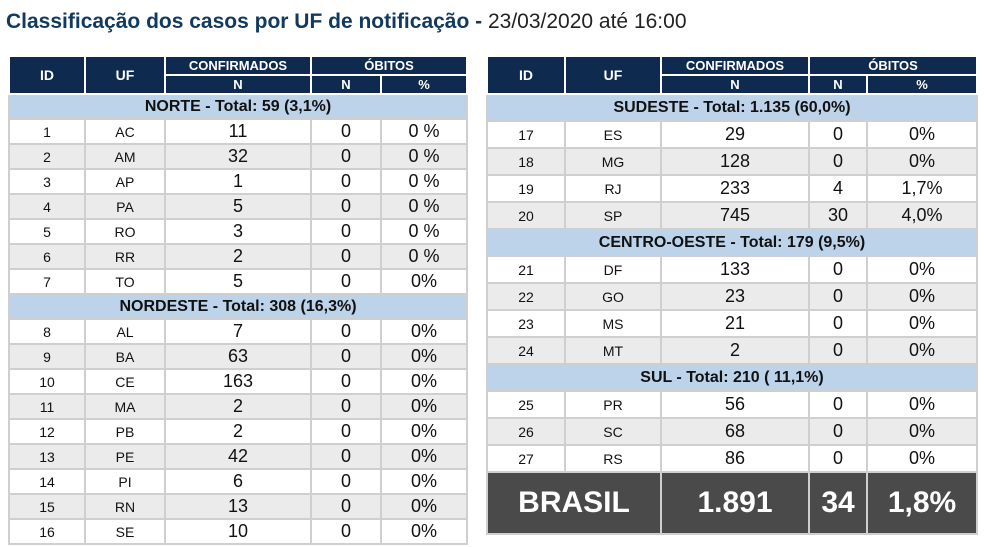 The image size is (984, 547). I want to click on cell-id: 19, so click(526, 188).